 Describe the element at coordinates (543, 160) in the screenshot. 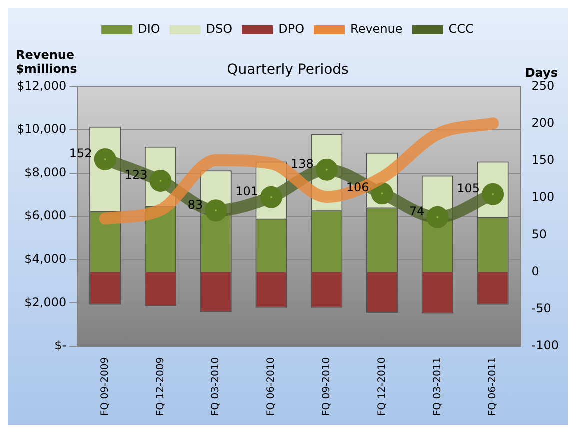

I see `y2-tick-label: 150` at that location.